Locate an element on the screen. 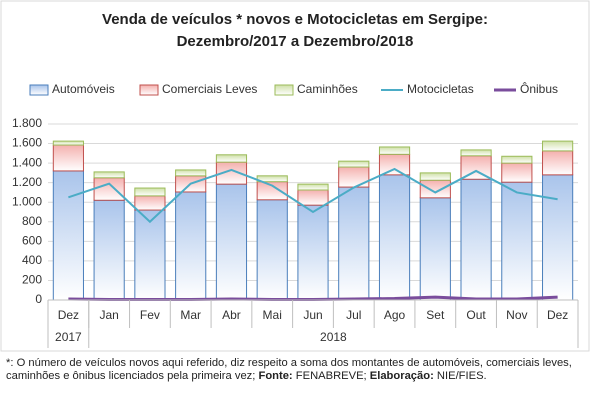 The width and height of the screenshot is (590, 402). y-tick-label: 1.800 is located at coordinates (27, 123).